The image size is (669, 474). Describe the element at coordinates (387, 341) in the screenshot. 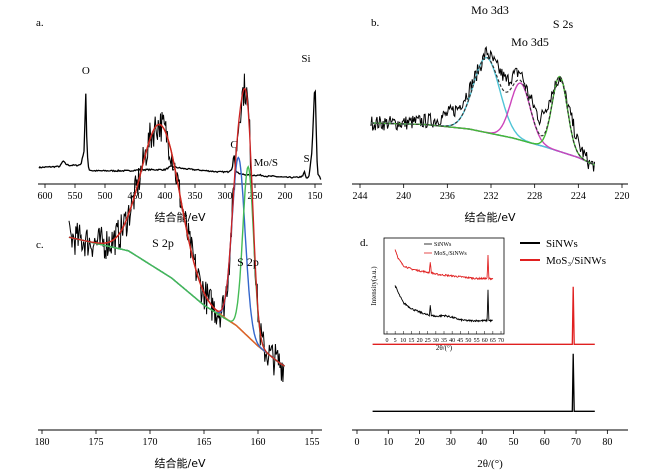

I see `inset-tick-label: 0` at that location.